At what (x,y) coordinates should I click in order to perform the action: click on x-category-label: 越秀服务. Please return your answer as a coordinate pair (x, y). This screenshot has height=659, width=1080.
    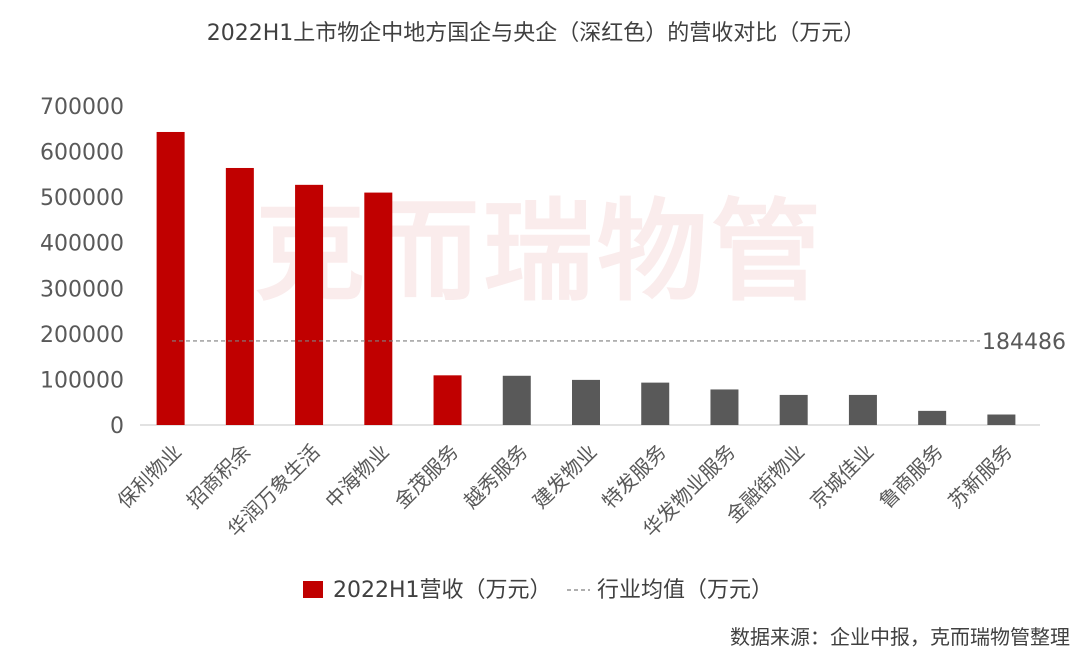
    Looking at the image, I should click on (496, 477).